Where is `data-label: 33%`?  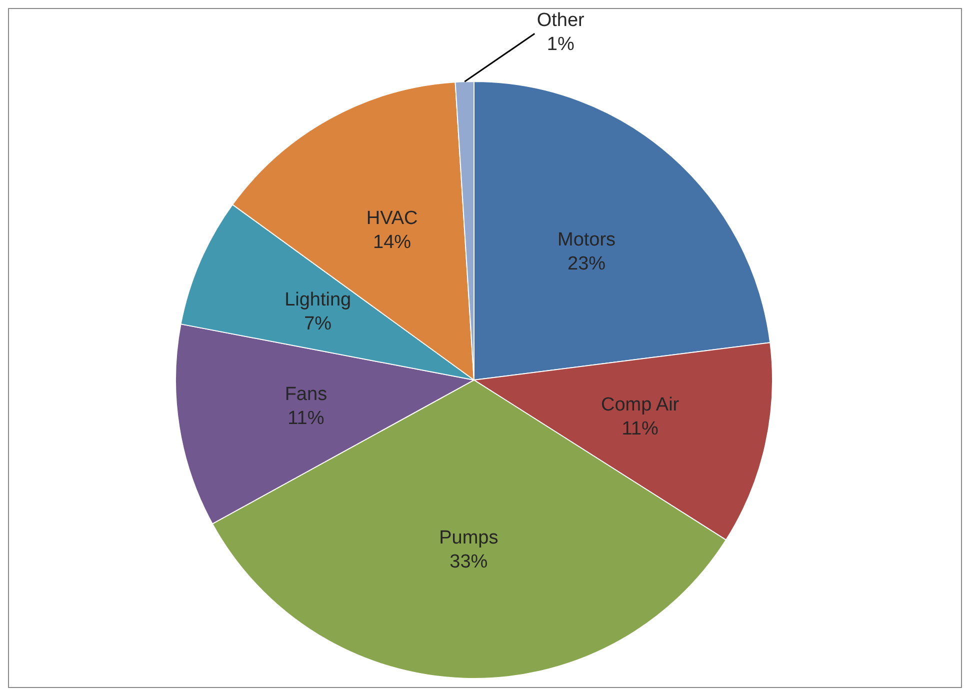 data-label: 33% is located at coordinates (469, 561).